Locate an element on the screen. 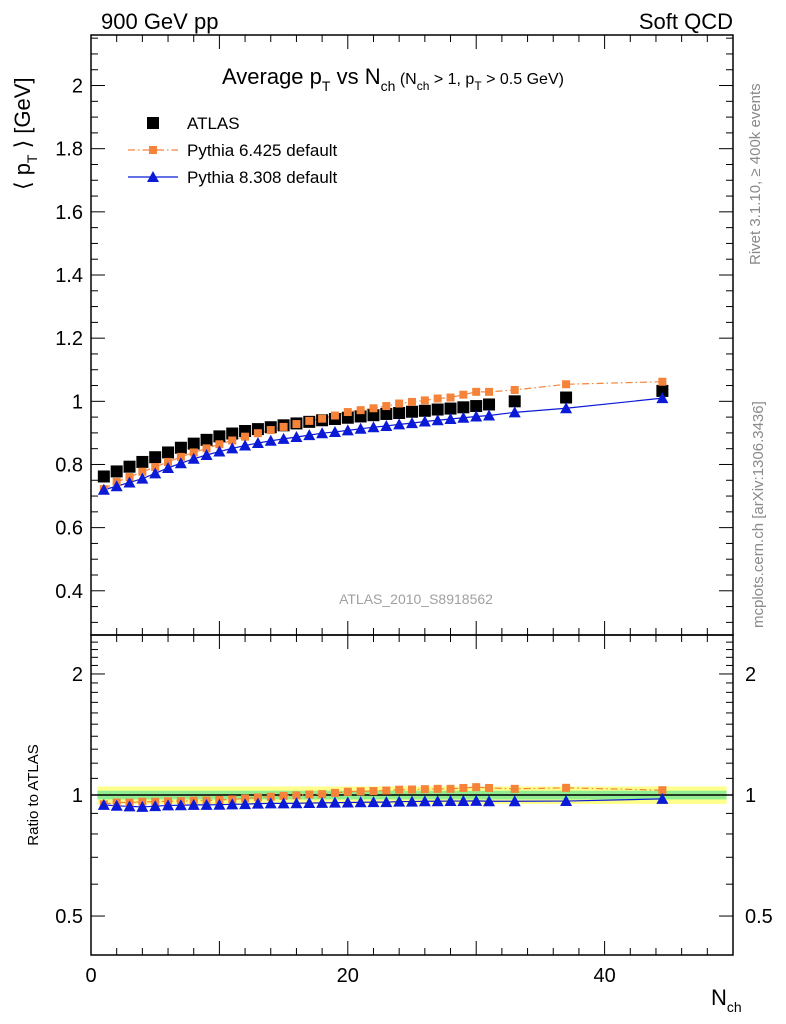 Image resolution: width=786 pixels, height=1024 pixels. y-tick-label: 1.2 is located at coordinates (69, 339).